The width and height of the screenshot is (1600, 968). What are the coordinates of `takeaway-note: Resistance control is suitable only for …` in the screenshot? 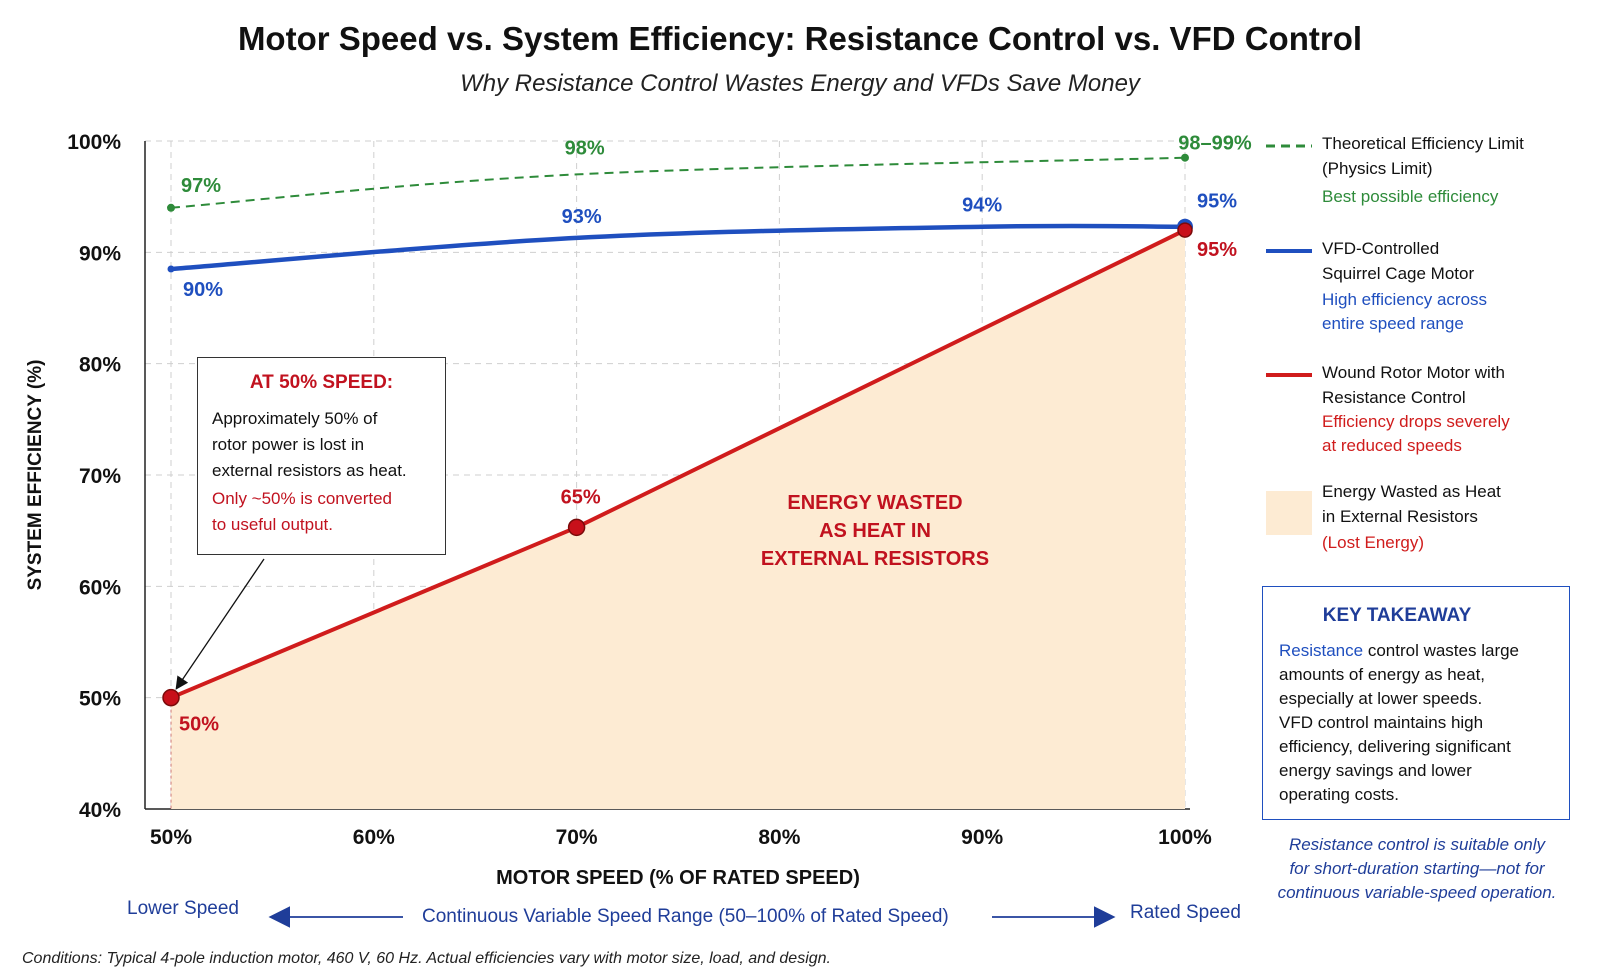 It's located at (1417, 868).